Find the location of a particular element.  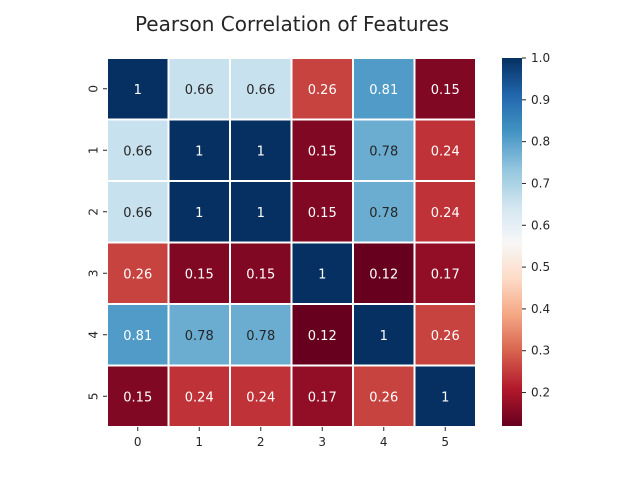

colorbar is located at coordinates (512, 242).